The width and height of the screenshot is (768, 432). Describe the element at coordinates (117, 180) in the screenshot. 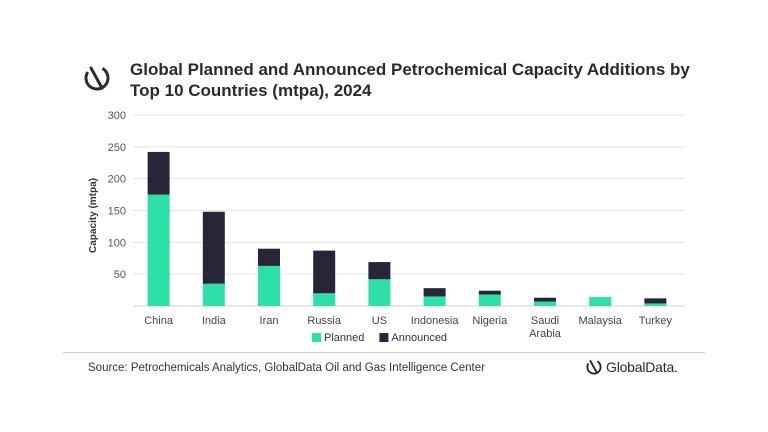

I see `y-tick-label: 200` at that location.